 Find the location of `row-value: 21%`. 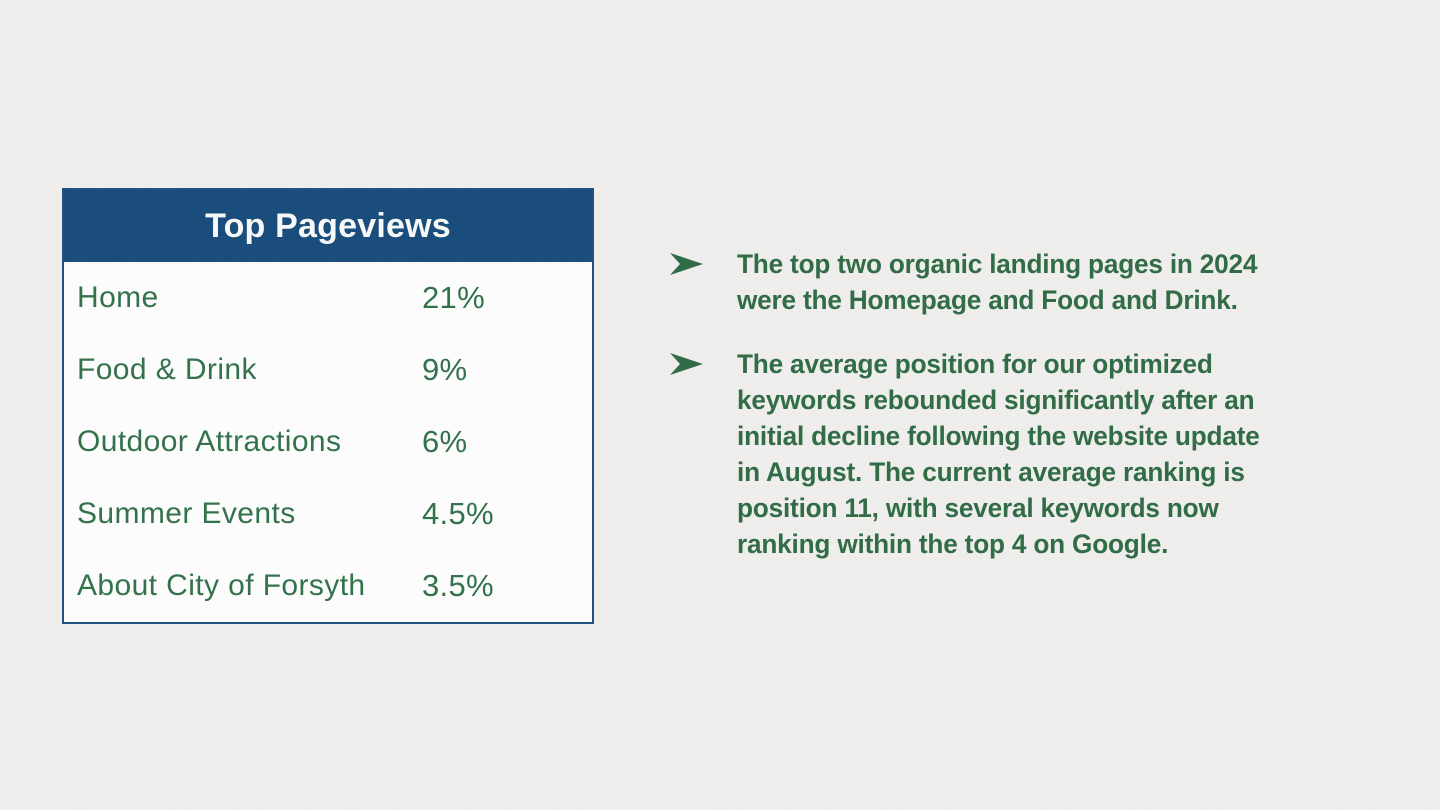

row-value: 21% is located at coordinates (453, 297).